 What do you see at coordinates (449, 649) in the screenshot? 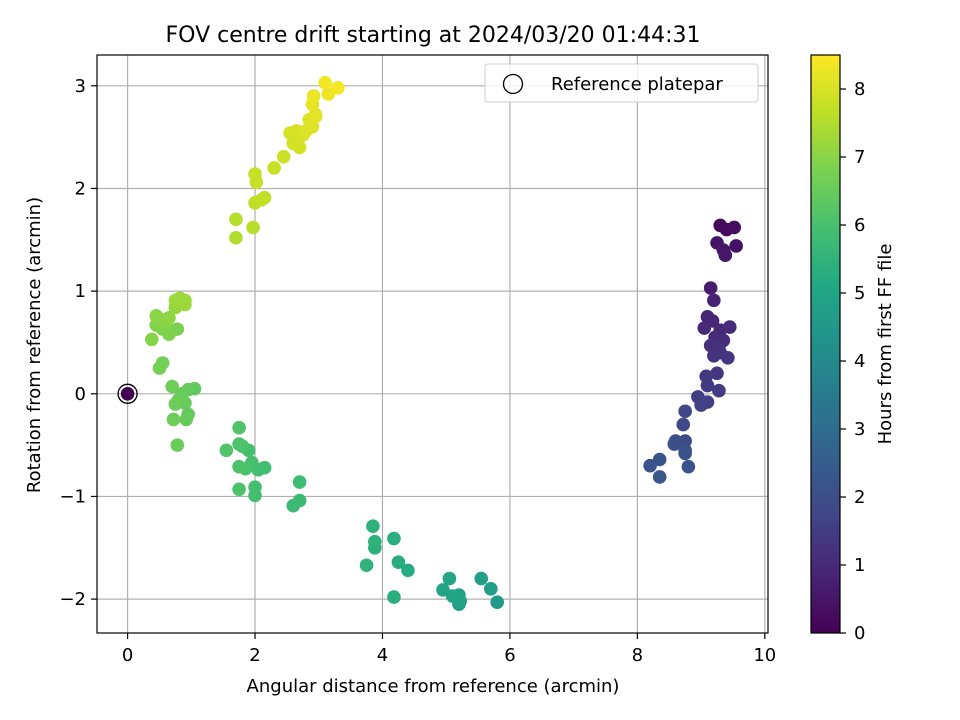
I see `x-axis-ticks: 0 2 4 6 8 10` at bounding box center [449, 649].